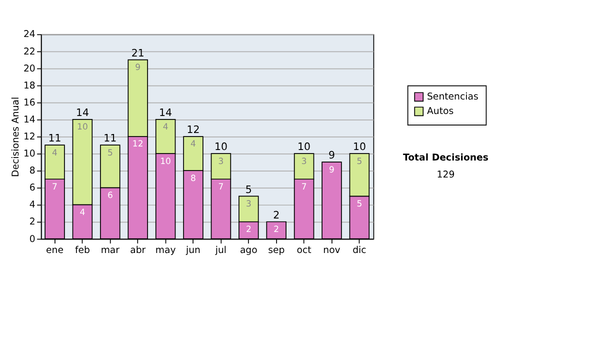 This screenshot has height=340, width=600. What do you see at coordinates (359, 250) in the screenshot?
I see `x-tick-label: dic` at bounding box center [359, 250].